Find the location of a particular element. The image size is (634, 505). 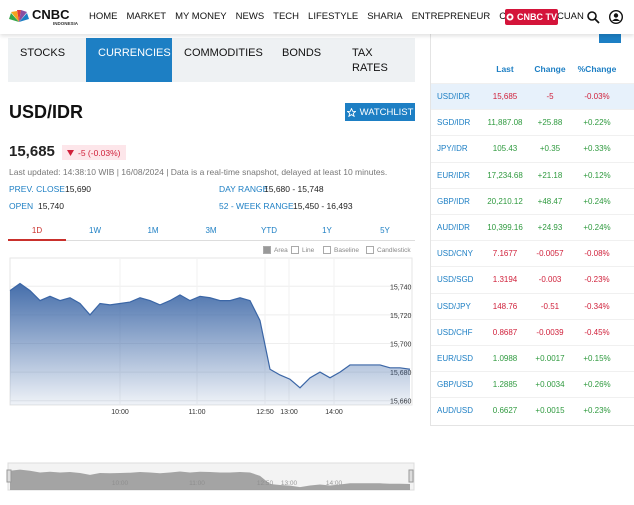

search-icon is located at coordinates (593, 17).